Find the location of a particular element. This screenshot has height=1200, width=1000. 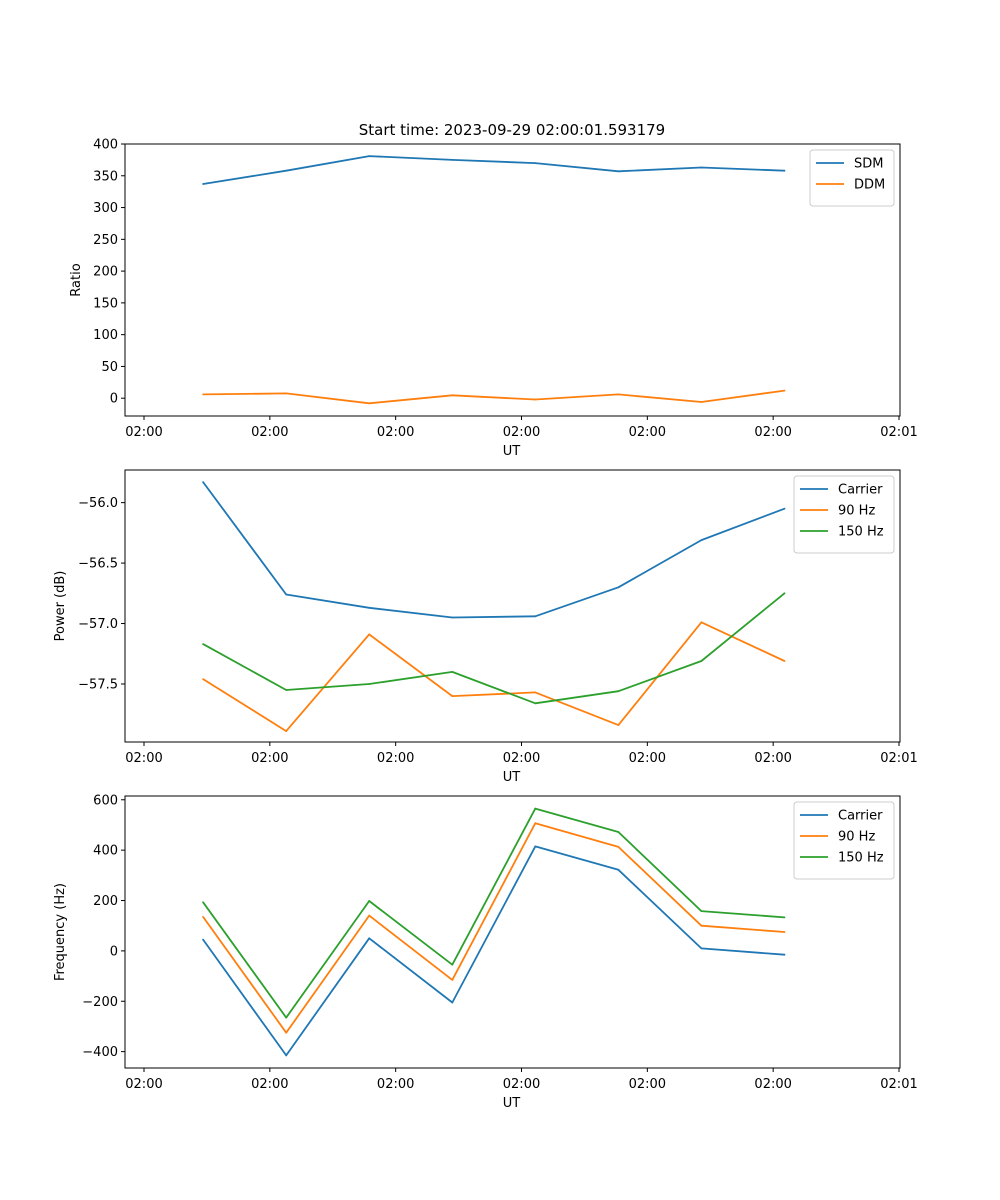

y-tick-label: −57.0 is located at coordinates (98, 624).